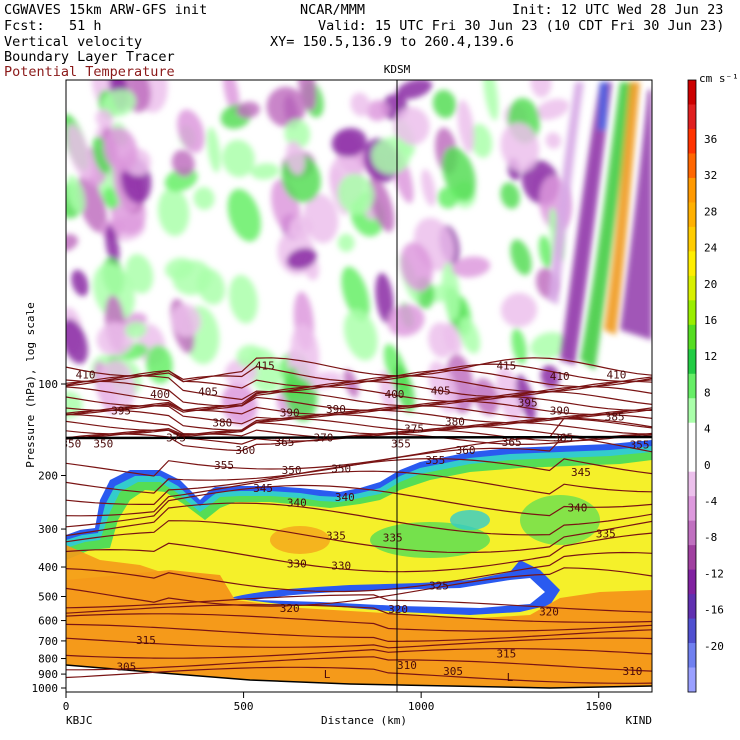 This screenshot has height=740, width=740. I want to click on y-tick-label: 800, so click(48, 659).